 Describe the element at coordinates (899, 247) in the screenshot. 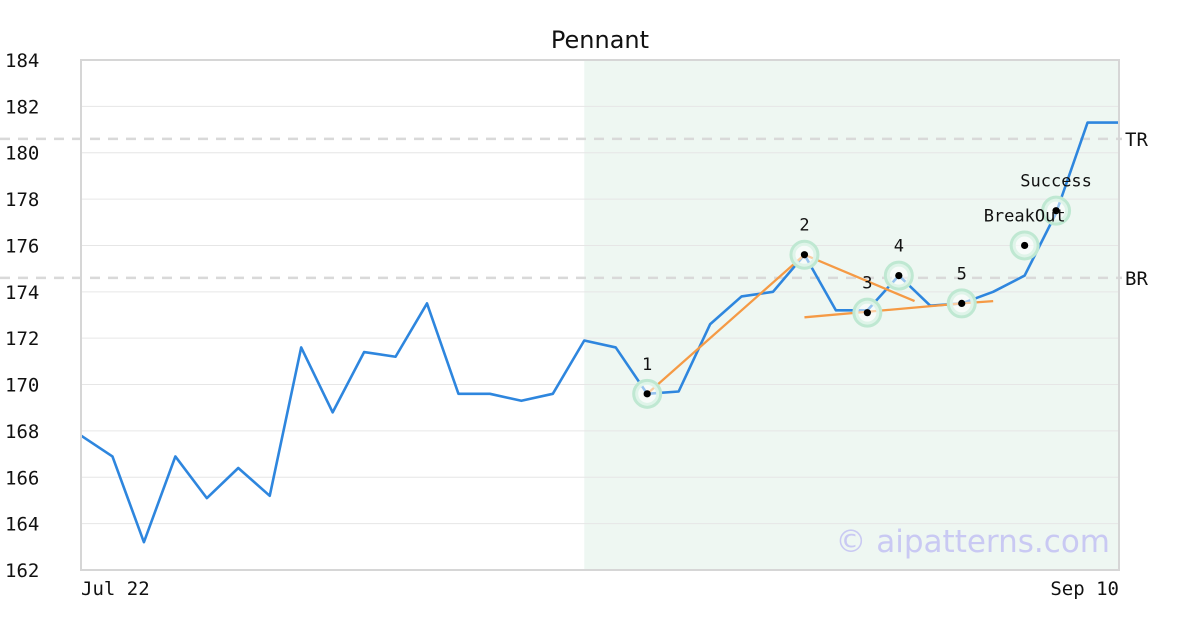

I see `annotation-label-4: 4` at that location.